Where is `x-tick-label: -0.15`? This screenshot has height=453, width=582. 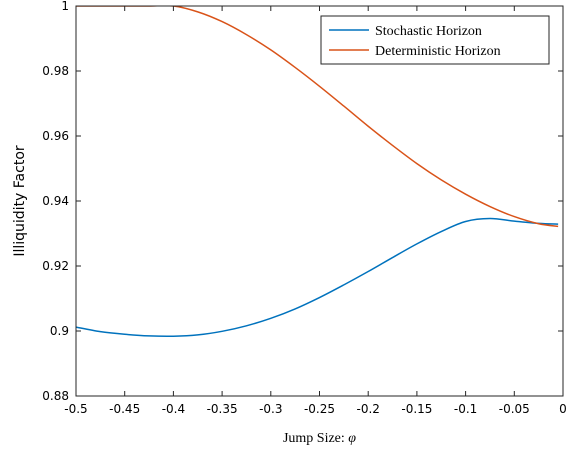 x-tick-label: -0.15 is located at coordinates (416, 409).